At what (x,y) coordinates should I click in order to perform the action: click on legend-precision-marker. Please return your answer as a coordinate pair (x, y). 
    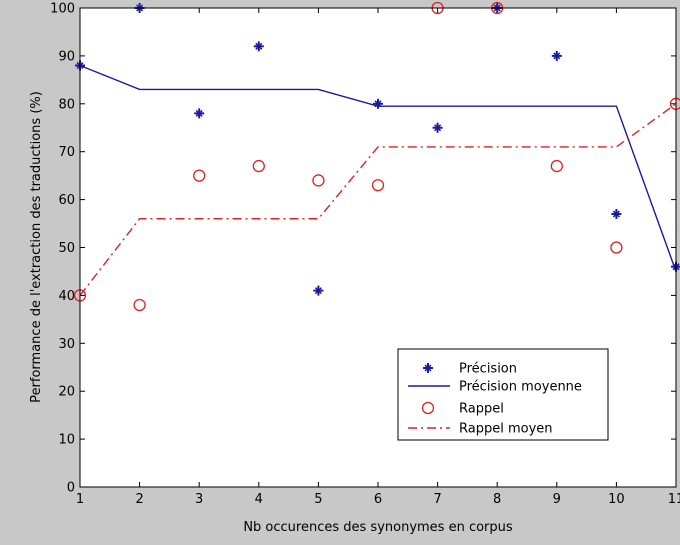
    Looking at the image, I should click on (428, 368).